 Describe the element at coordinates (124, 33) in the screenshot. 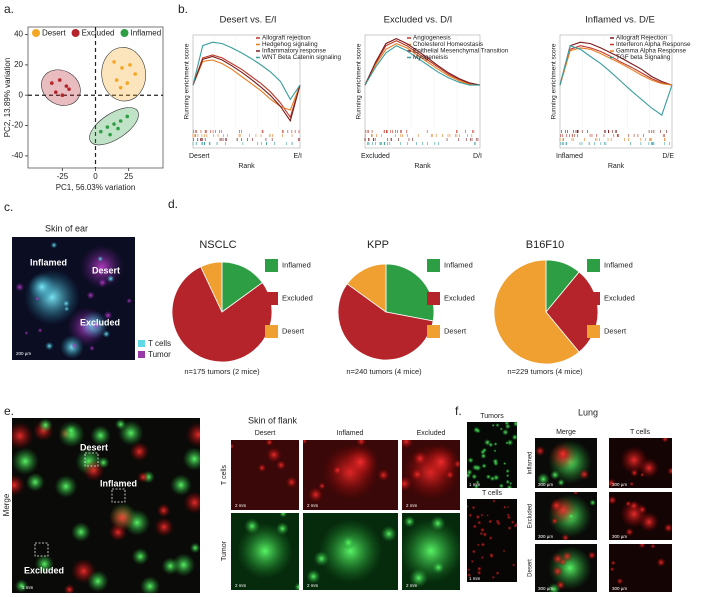

I see `legend-marker` at that location.